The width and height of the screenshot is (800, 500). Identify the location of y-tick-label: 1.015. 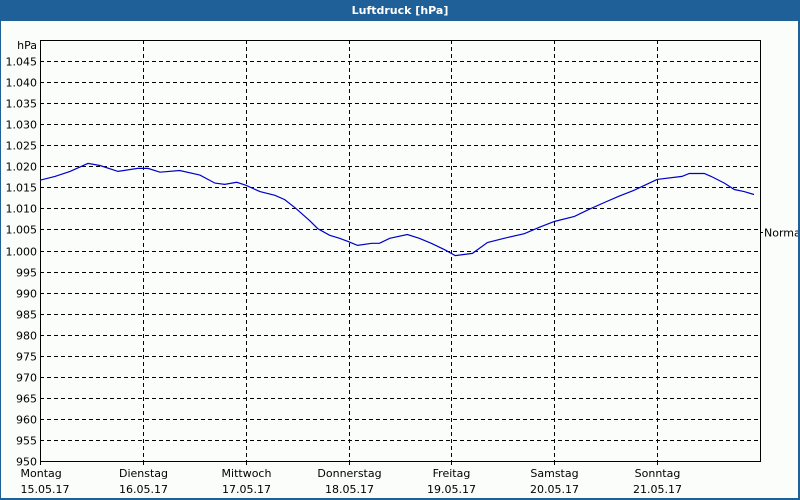
(22, 188).